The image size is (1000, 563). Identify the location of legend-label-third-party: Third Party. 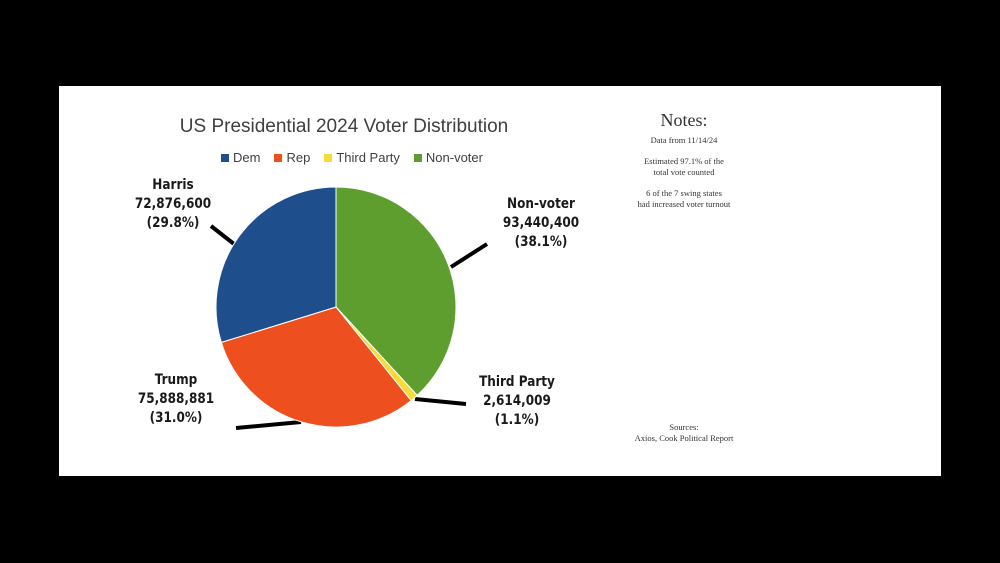
(368, 157).